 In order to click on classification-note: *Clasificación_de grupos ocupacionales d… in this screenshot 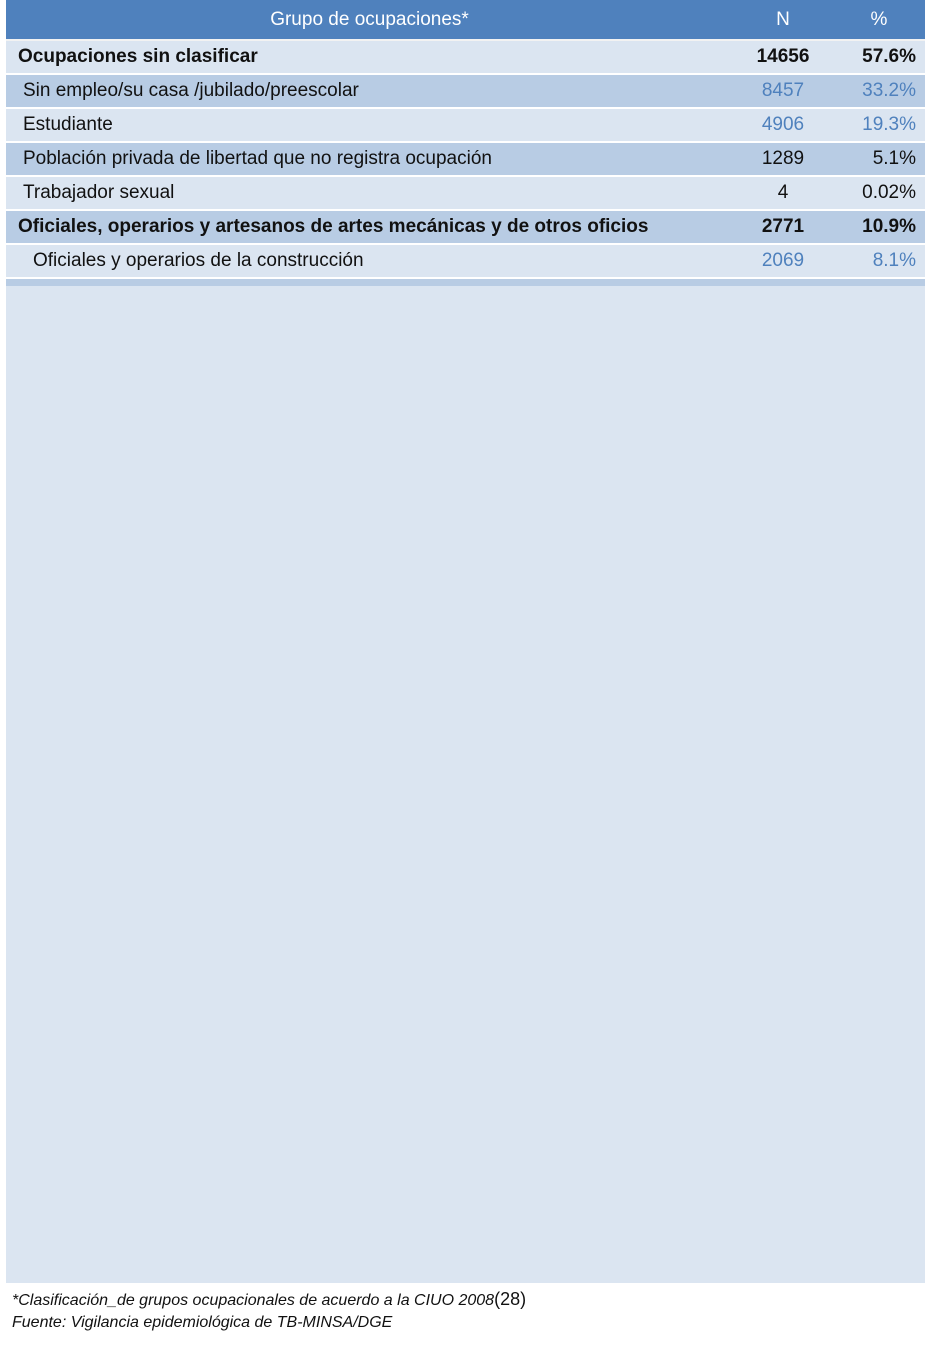, I will do `click(269, 1299)`.